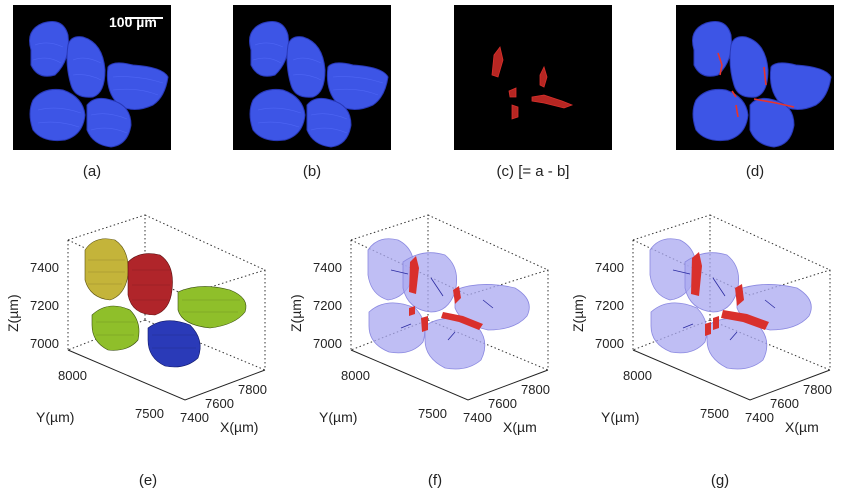  What do you see at coordinates (239, 427) in the screenshot?
I see `x-axis-label: X(µm)` at bounding box center [239, 427].